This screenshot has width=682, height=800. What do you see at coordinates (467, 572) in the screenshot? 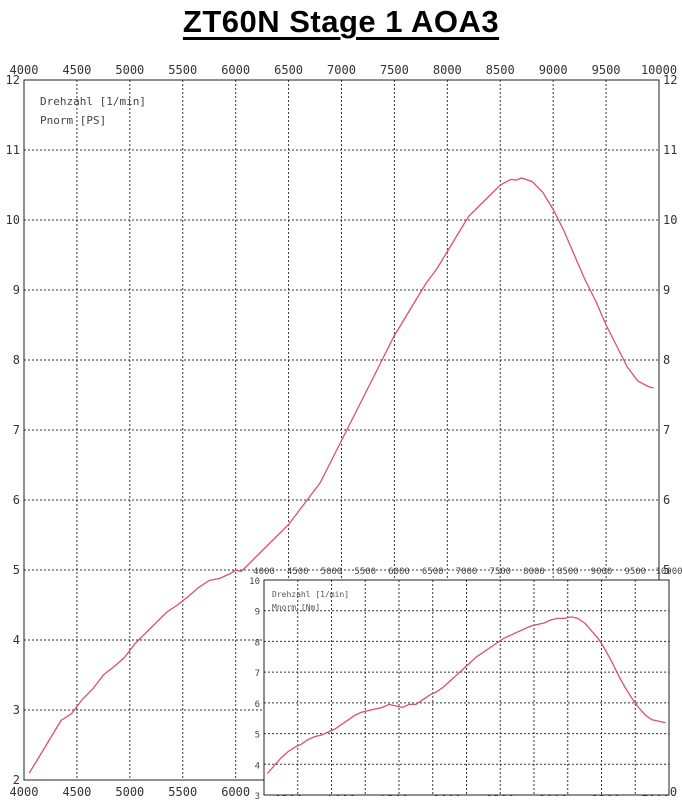
I see `torque-x-tick-label-top: 7000` at bounding box center [467, 572].